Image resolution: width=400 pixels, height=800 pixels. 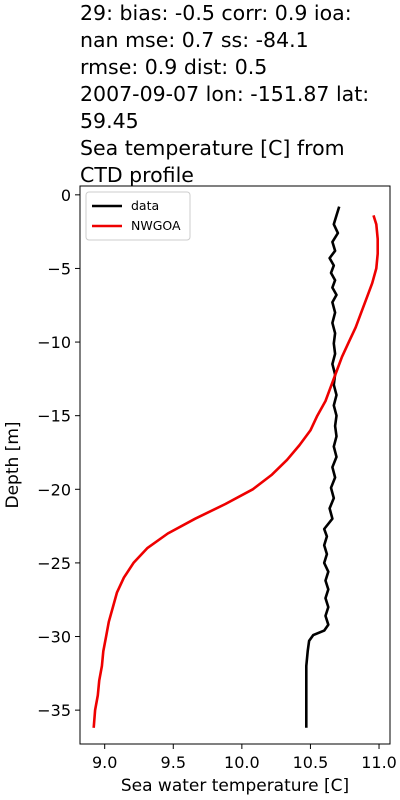 What do you see at coordinates (225, 94) in the screenshot?
I see `title-line: 2007-09-07 lon: -151.87 lat:` at bounding box center [225, 94].